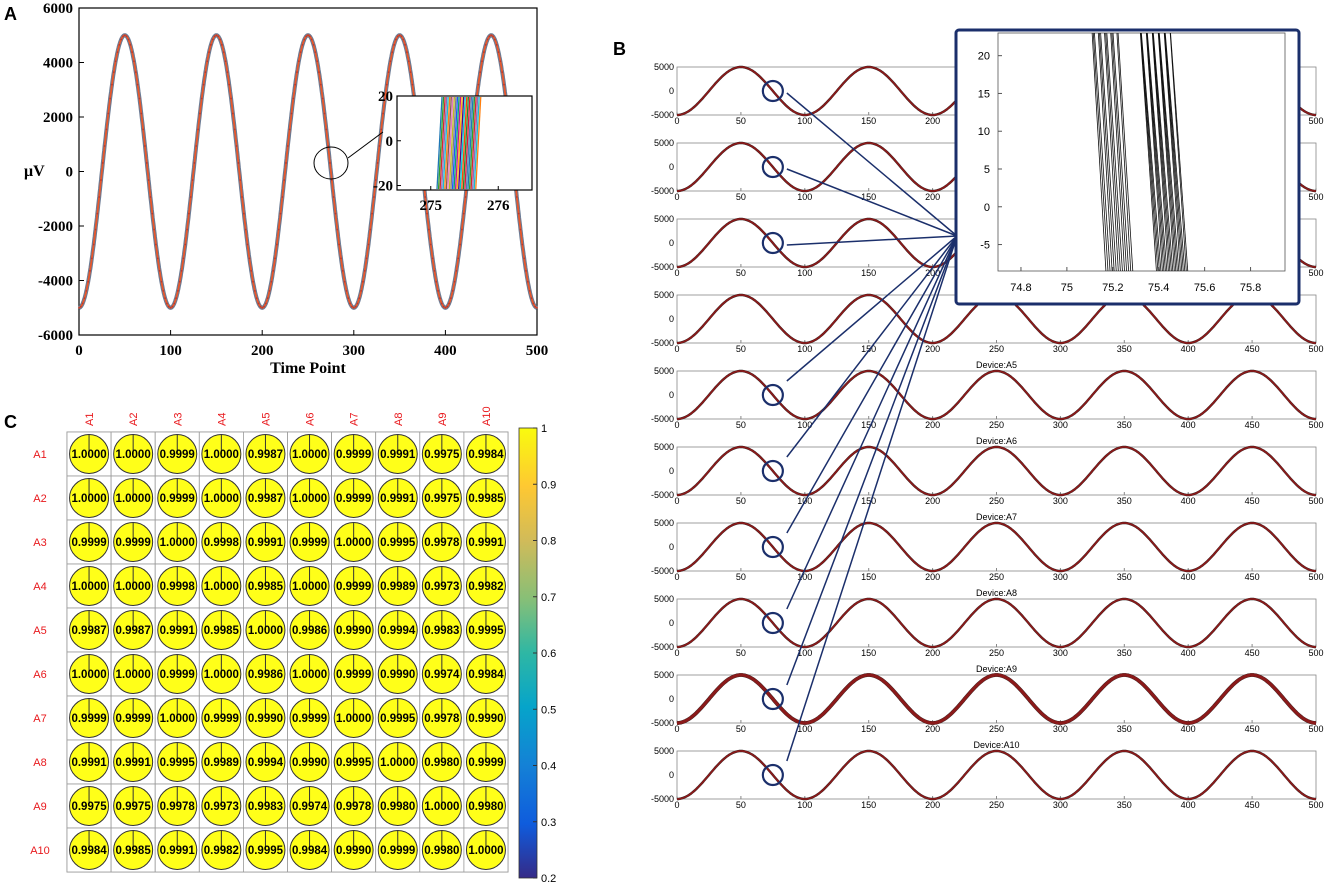  What do you see at coordinates (872, 498) in the screenshot?
I see `zoom-connector-b` at bounding box center [872, 498].